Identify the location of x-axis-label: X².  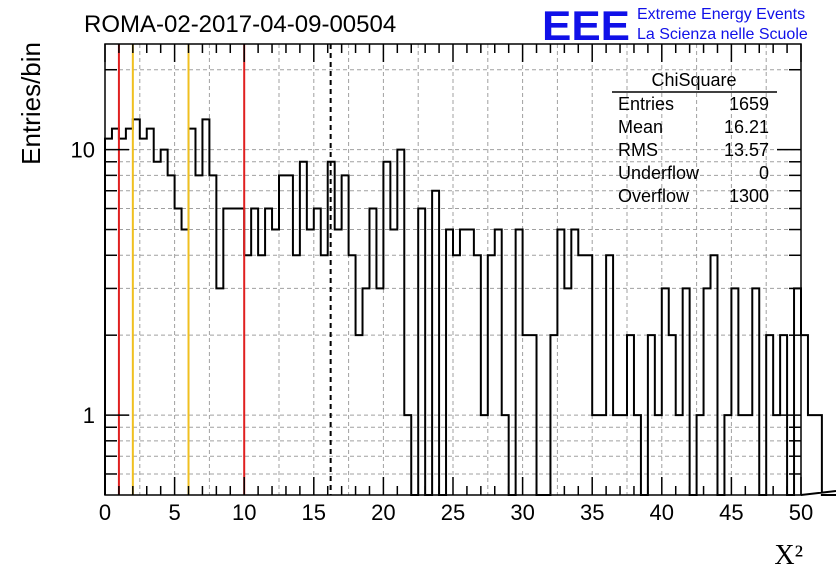
(788, 555).